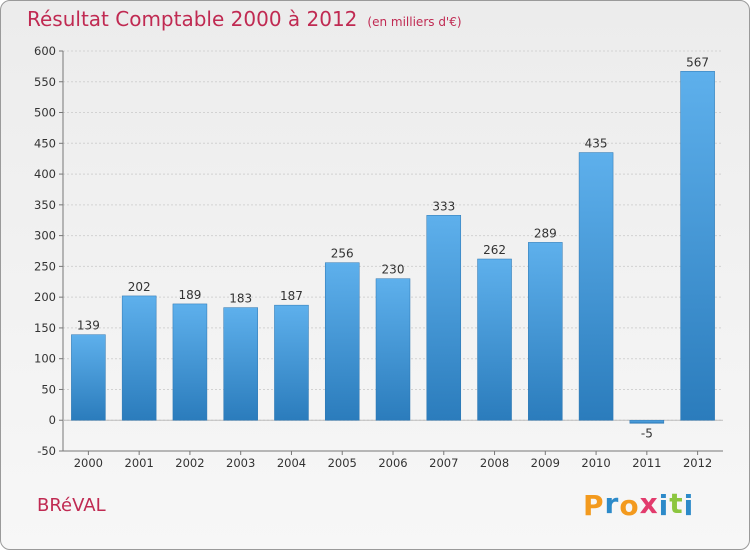 Image resolution: width=750 pixels, height=550 pixels. I want to click on y-tick-label: 550, so click(45, 82).